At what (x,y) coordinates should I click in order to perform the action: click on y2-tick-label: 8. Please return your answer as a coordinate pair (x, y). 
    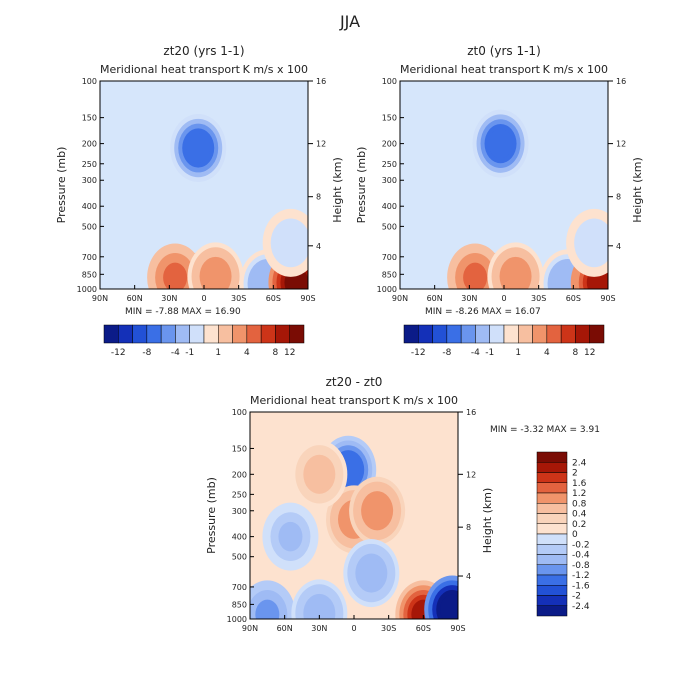
    Looking at the image, I should click on (468, 527).